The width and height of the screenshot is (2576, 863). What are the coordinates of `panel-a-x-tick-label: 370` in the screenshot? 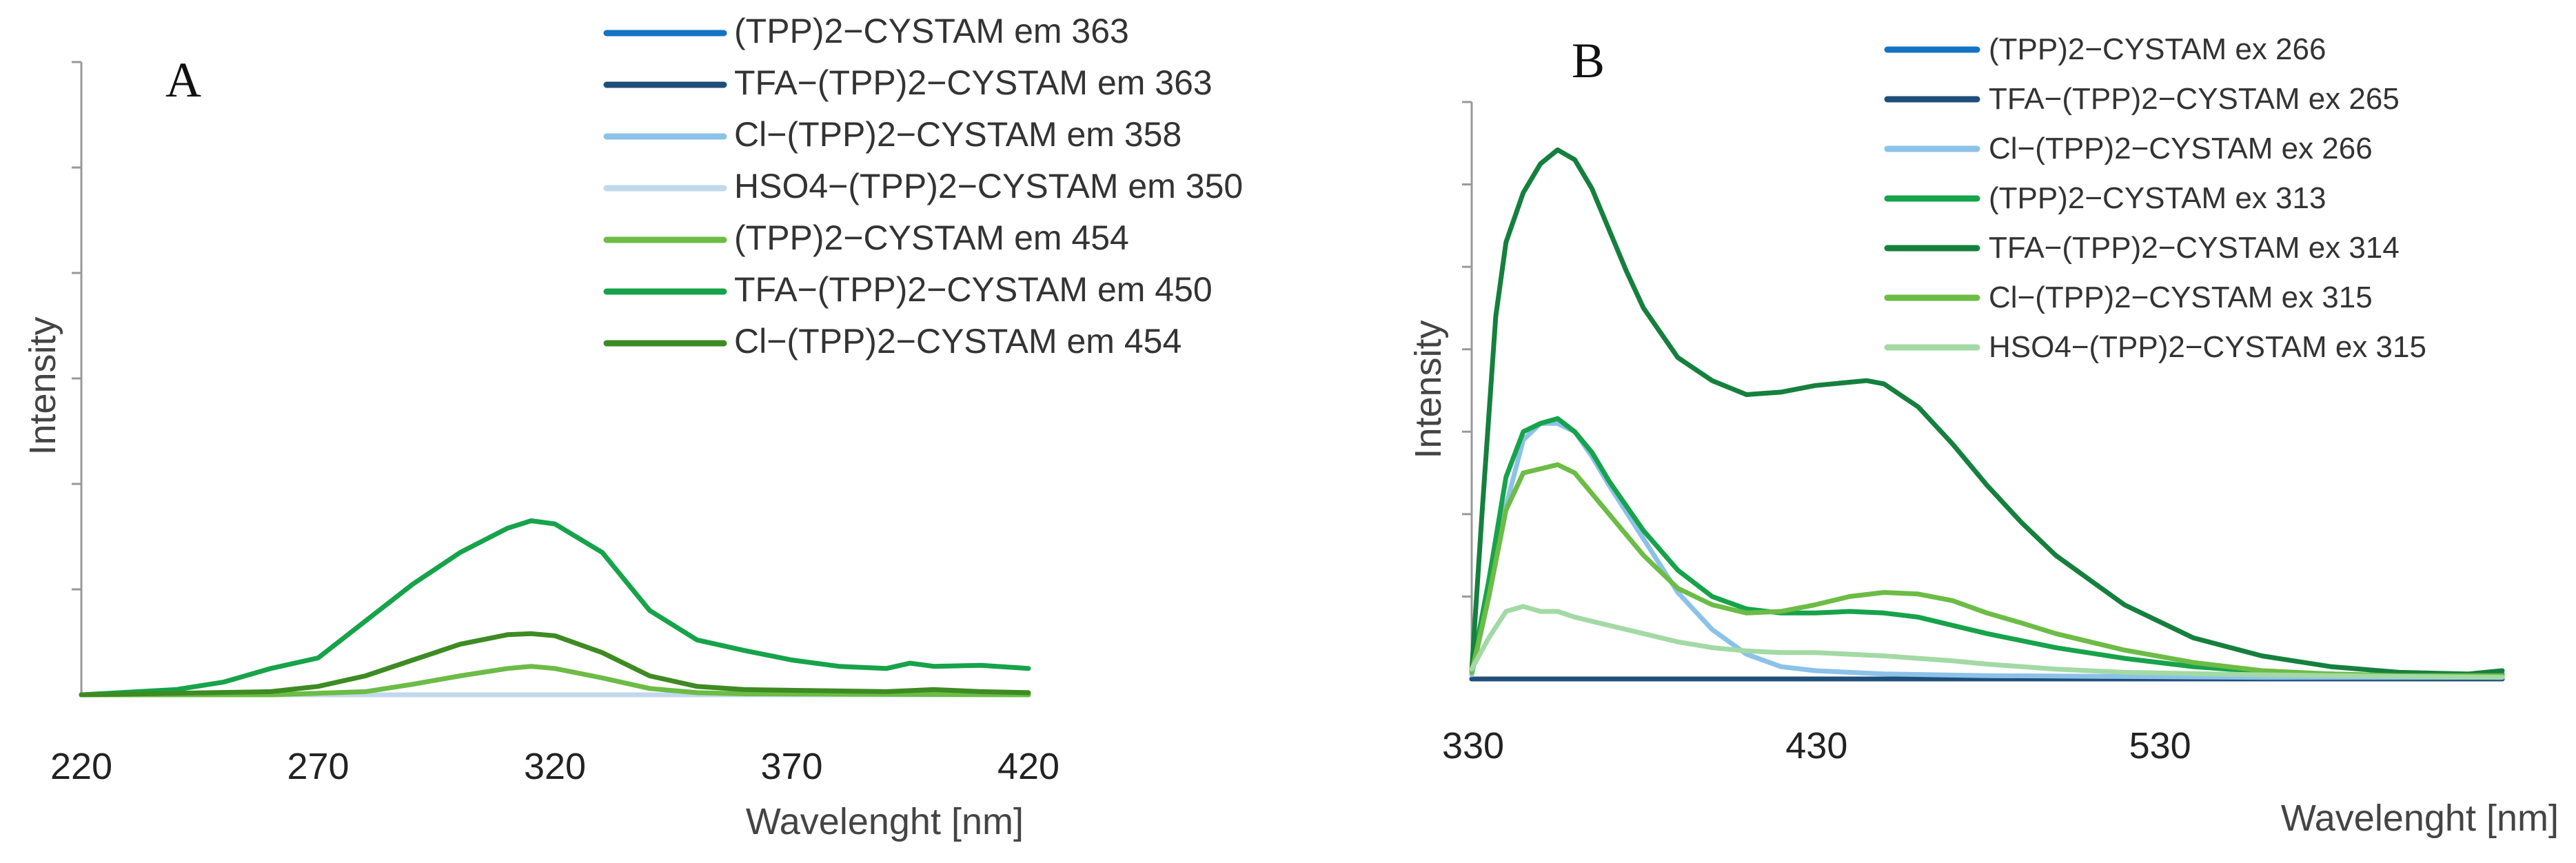 It's located at (791, 766).